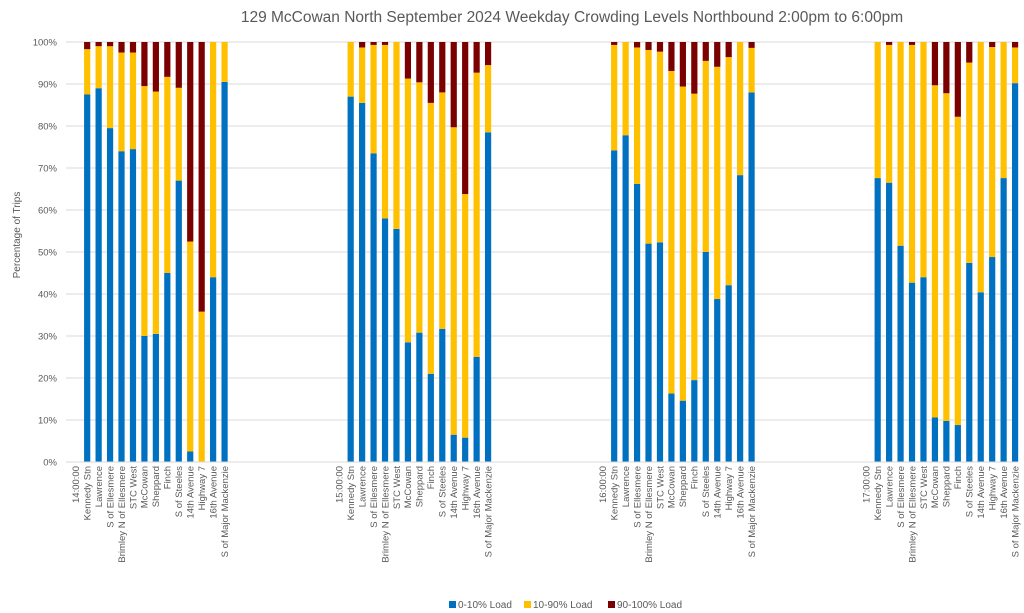  I want to click on y-tick-label: 90%, so click(48, 85).